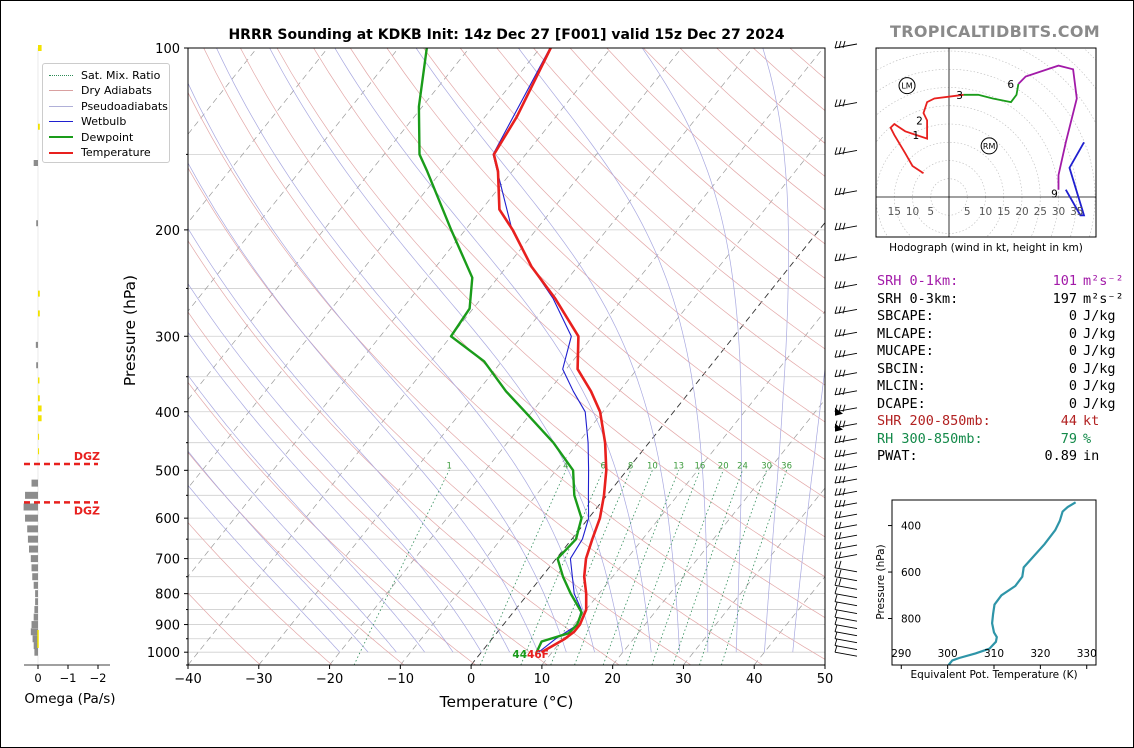  I want to click on legend-item: Sat. Mix. Ratio, so click(104, 75).